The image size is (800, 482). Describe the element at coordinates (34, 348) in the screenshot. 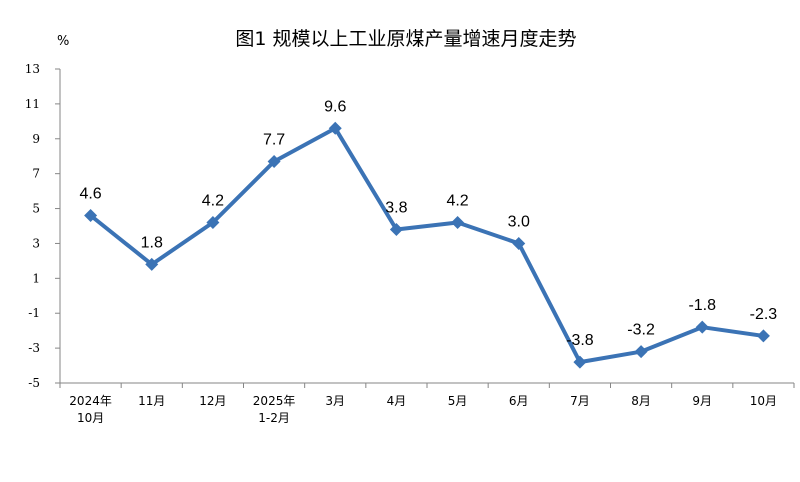

I see `y-tick-label: -3` at that location.